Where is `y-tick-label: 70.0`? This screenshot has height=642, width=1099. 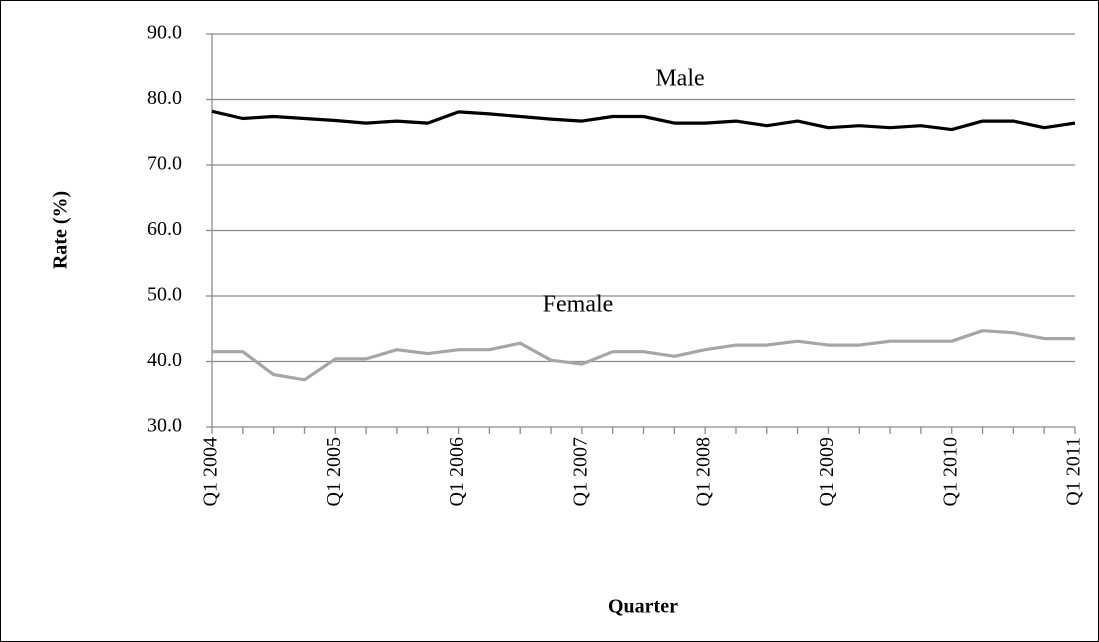
y-tick-label: 70.0 is located at coordinates (164, 164).